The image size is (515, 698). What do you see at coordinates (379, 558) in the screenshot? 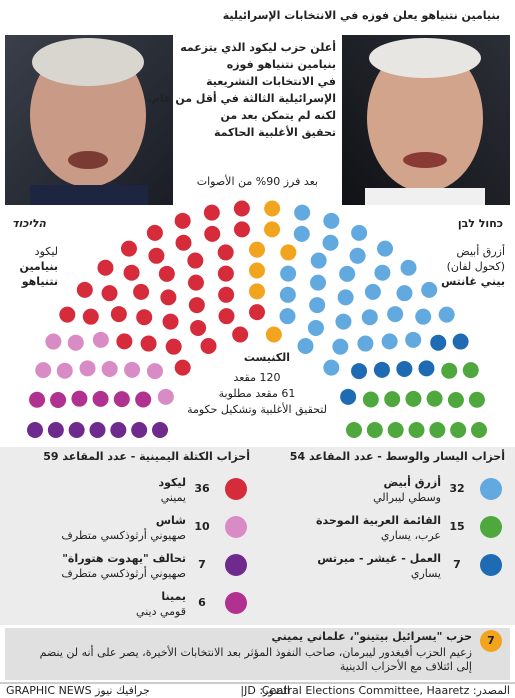
I see `party-name: العمل - غيشر - ميرتس` at bounding box center [379, 558].